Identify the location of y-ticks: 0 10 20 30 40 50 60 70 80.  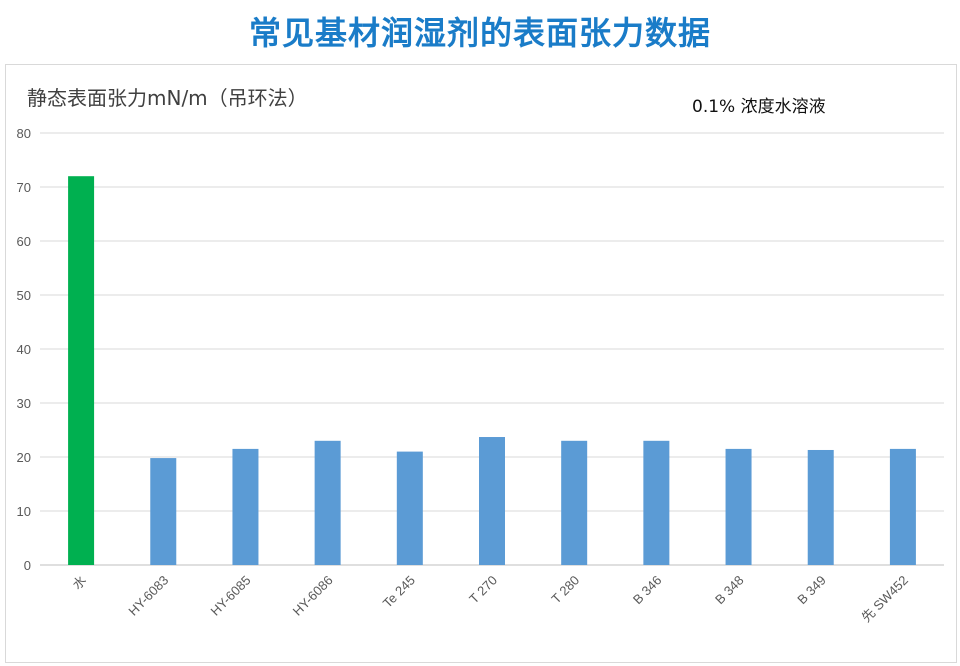
(24, 349).